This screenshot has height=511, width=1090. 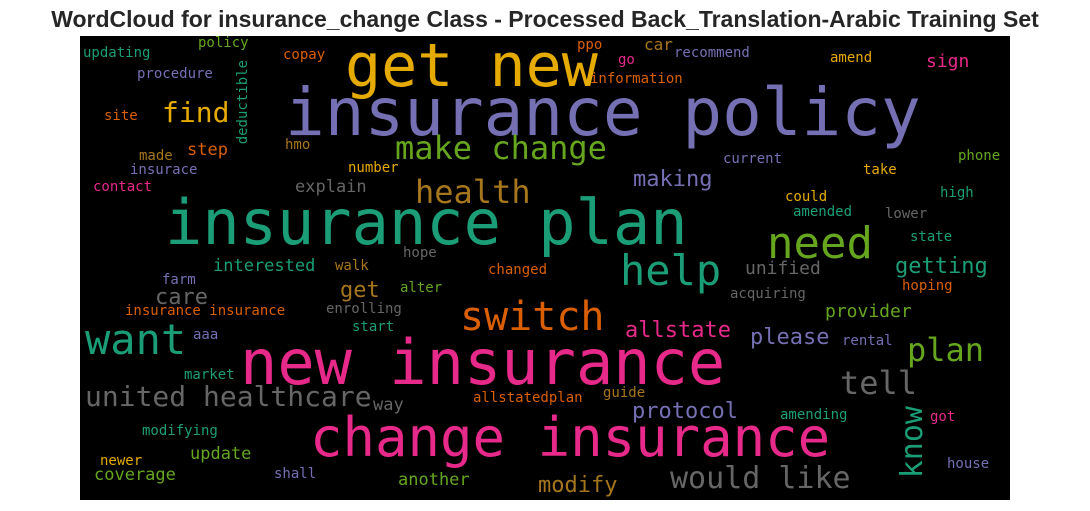 What do you see at coordinates (196, 112) in the screenshot?
I see `word-find: find` at bounding box center [196, 112].